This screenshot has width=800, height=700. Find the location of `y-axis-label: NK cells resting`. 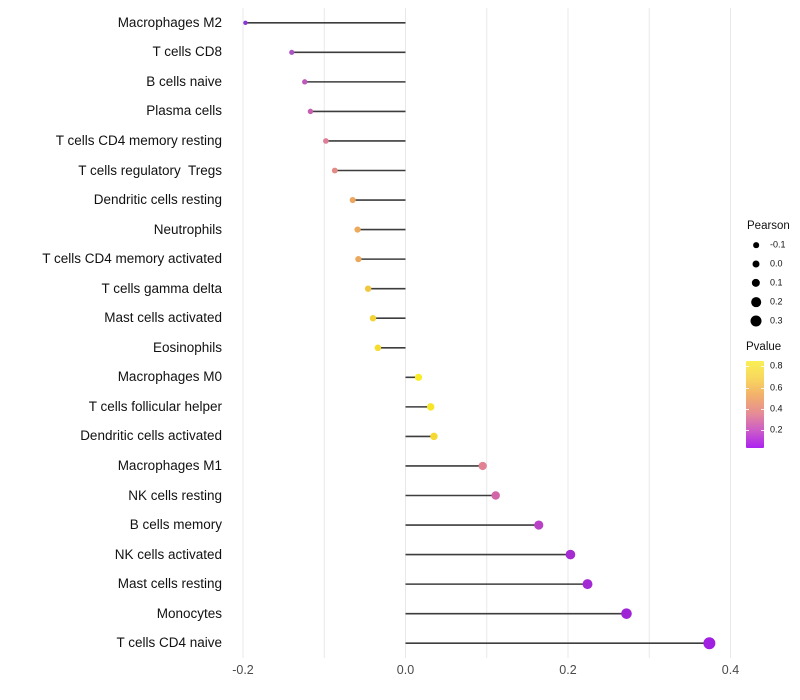

y-axis-label: NK cells resting is located at coordinates (175, 495).